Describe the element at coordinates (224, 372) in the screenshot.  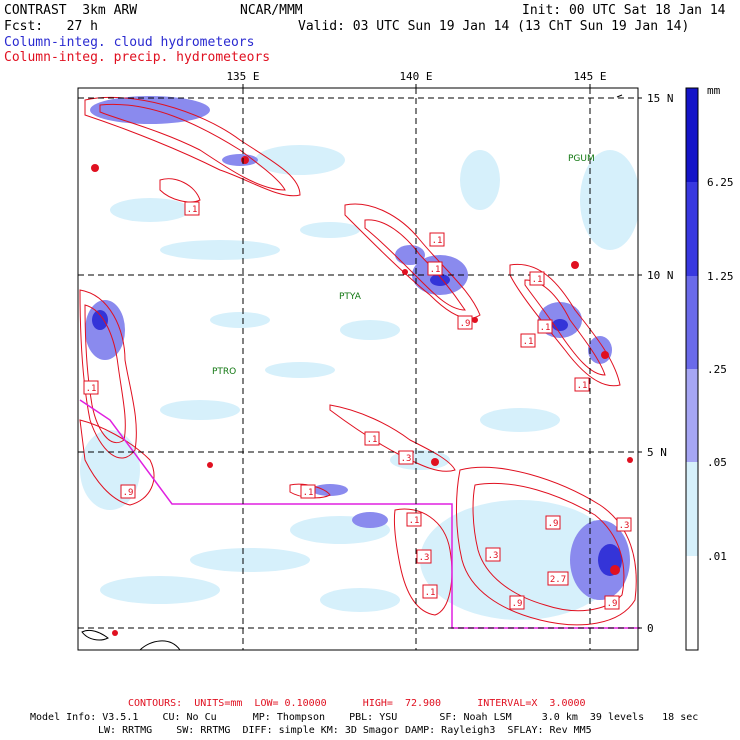
I see `station-ptro: PTRO` at that location.